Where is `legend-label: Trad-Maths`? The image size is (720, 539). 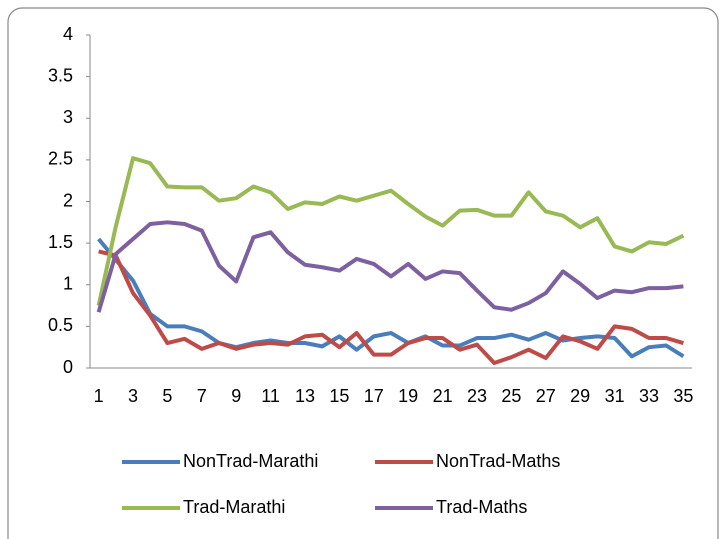
legend-label: Trad-Maths is located at coordinates (481, 507).